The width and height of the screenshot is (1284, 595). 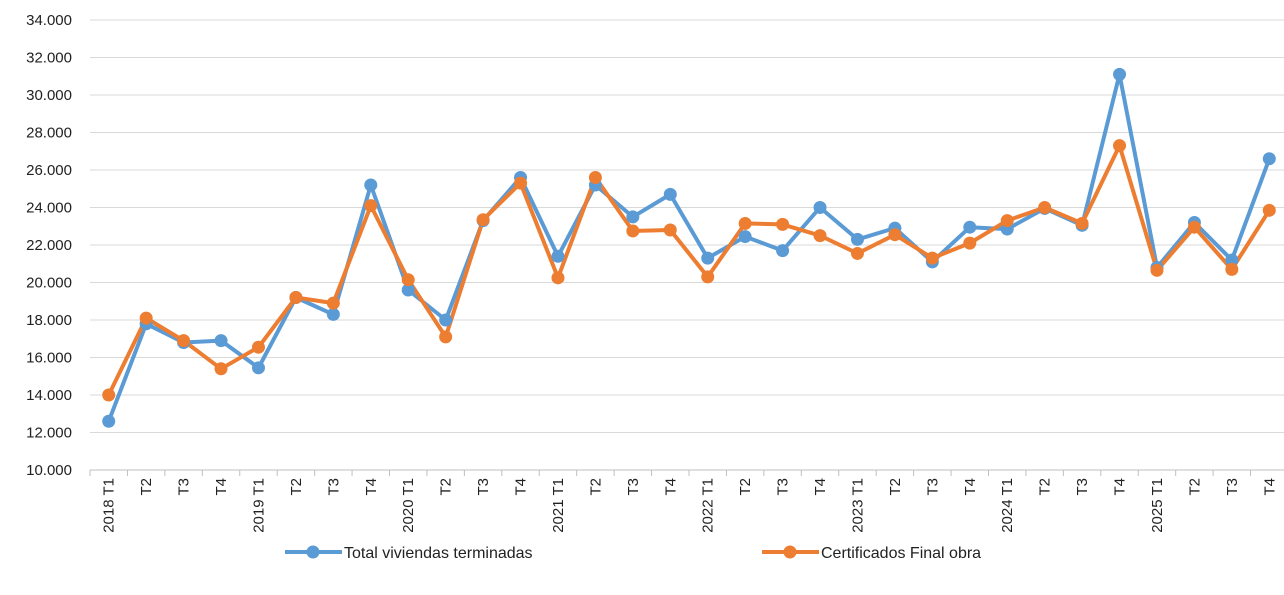 I want to click on y-tick-label: 26.000, so click(x=49, y=170).